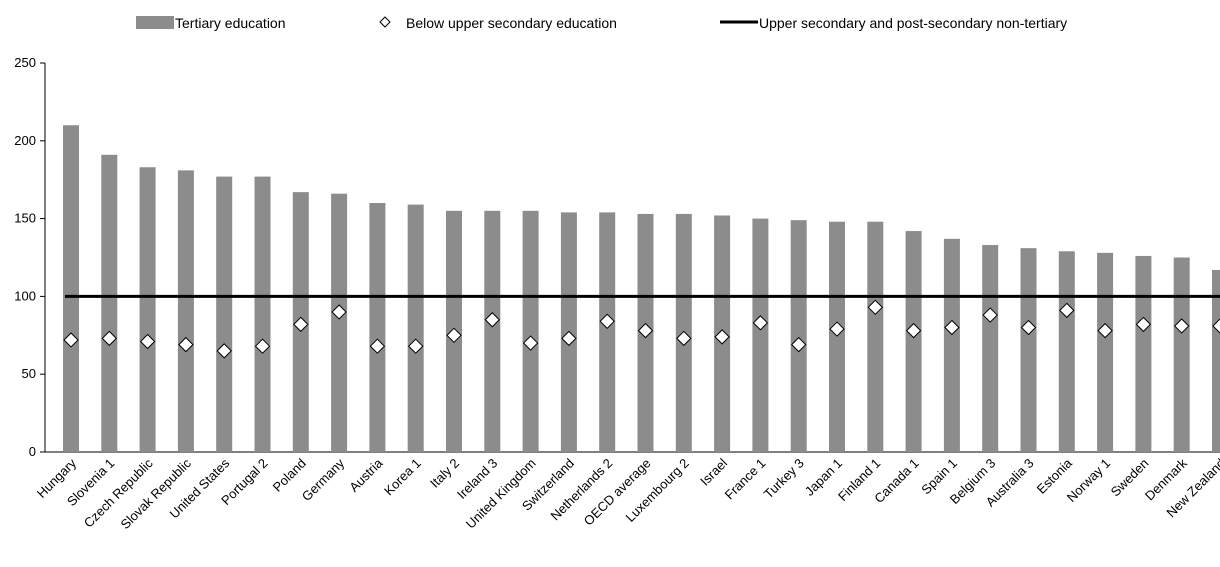 The image size is (1220, 567). I want to click on x-tick-label: France 1, so click(745, 479).